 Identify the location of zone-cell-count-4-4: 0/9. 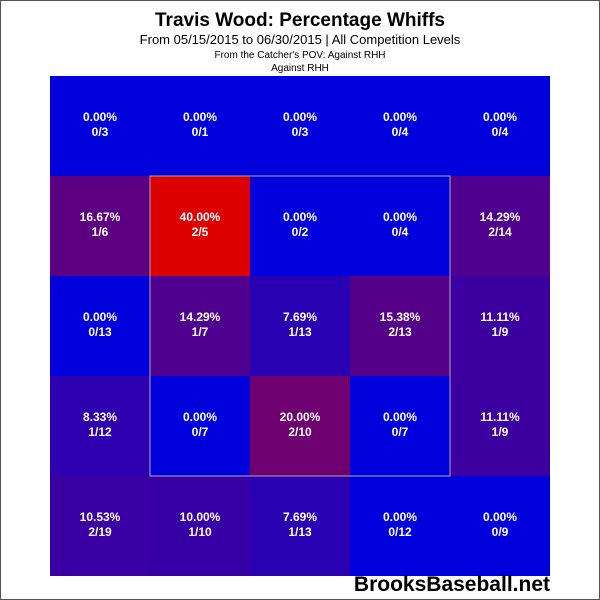
(500, 532).